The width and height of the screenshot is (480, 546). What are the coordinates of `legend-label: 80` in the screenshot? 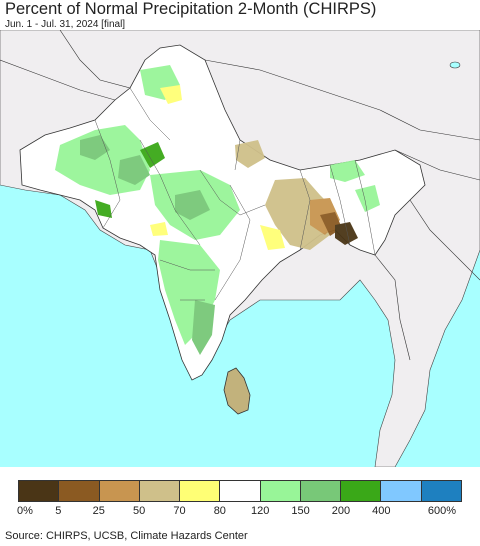 It's located at (219, 511).